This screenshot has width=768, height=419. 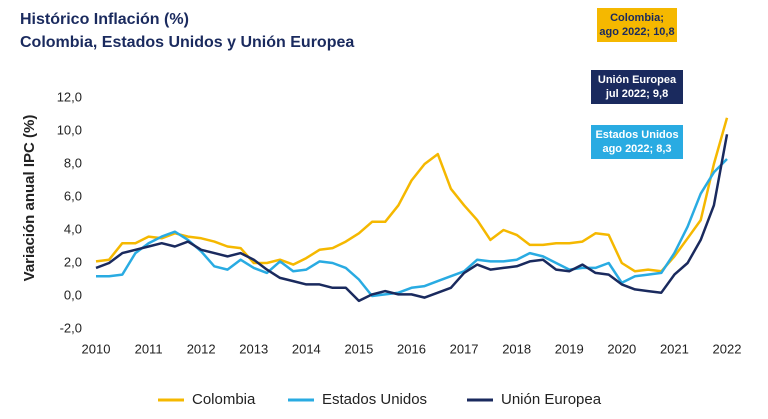 What do you see at coordinates (71, 327) in the screenshot?
I see `y-tick-label: -2,0` at bounding box center [71, 327].